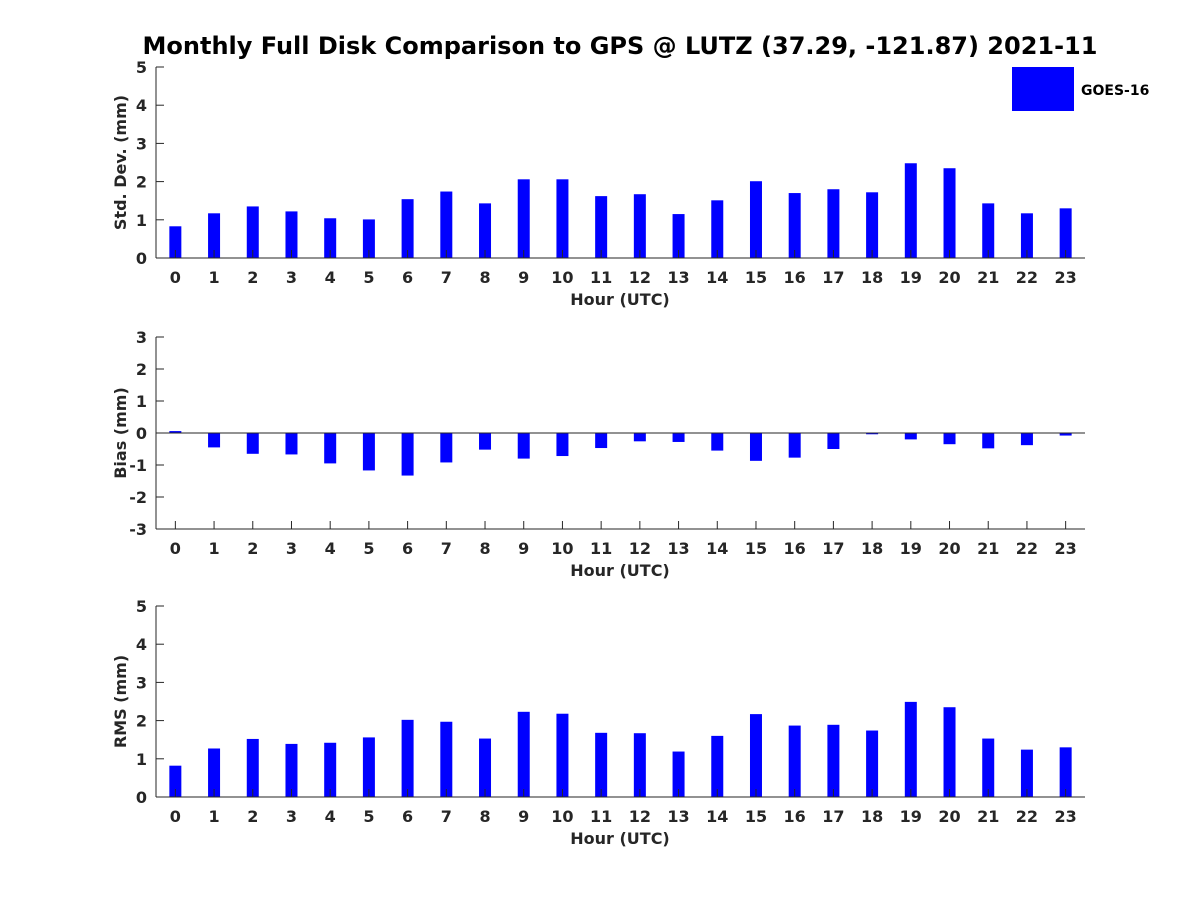 The height and width of the screenshot is (900, 1200). I want to click on rms-xtick-label: 3, so click(291, 816).